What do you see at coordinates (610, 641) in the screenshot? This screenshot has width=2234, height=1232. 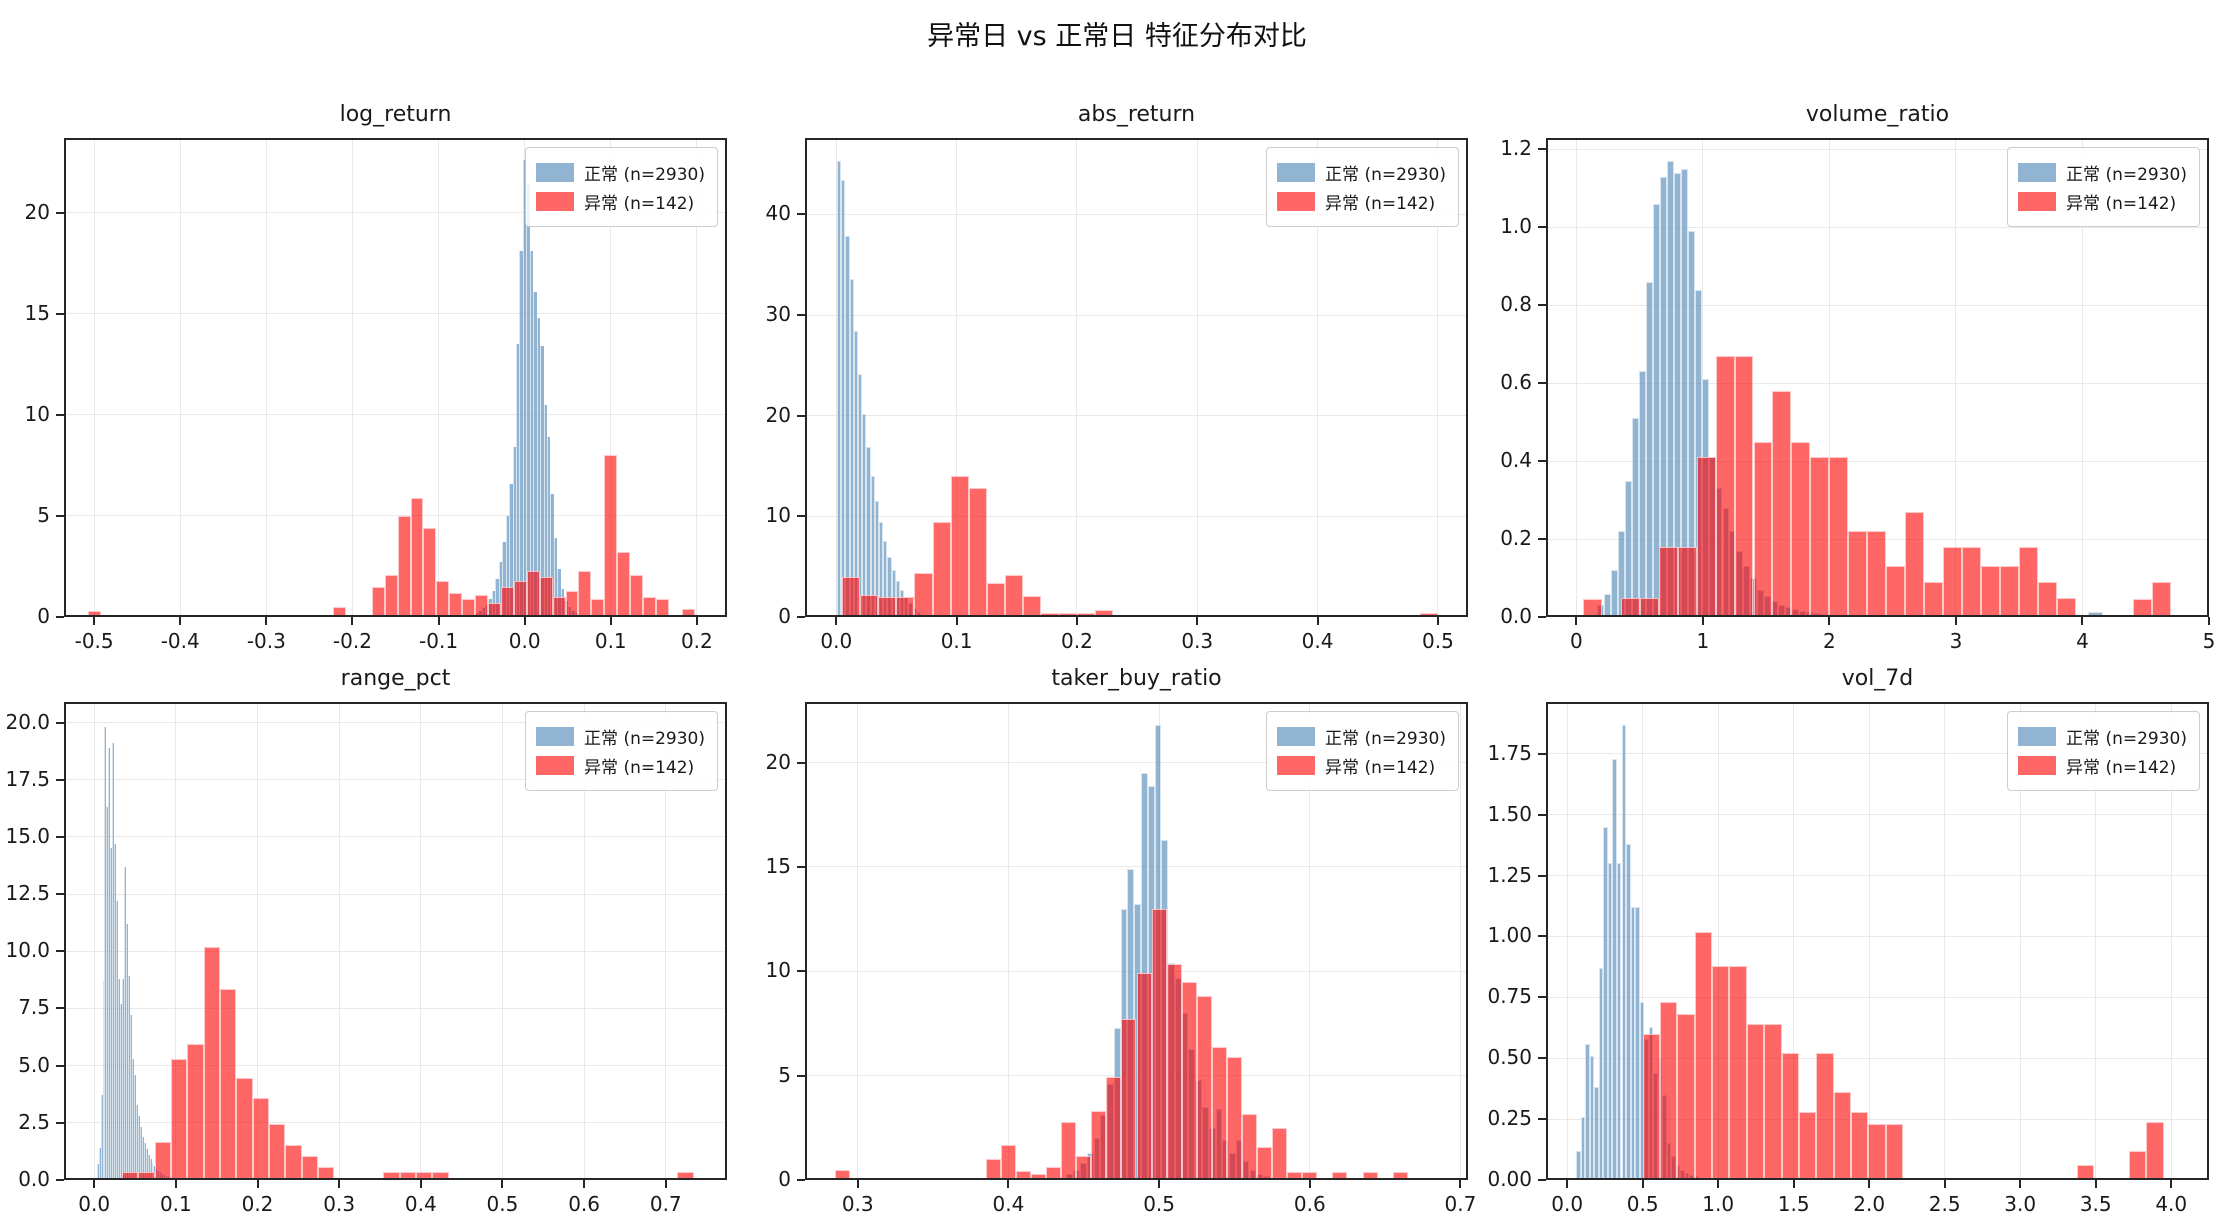 I see `x-tick-label: 0.1` at bounding box center [610, 641].